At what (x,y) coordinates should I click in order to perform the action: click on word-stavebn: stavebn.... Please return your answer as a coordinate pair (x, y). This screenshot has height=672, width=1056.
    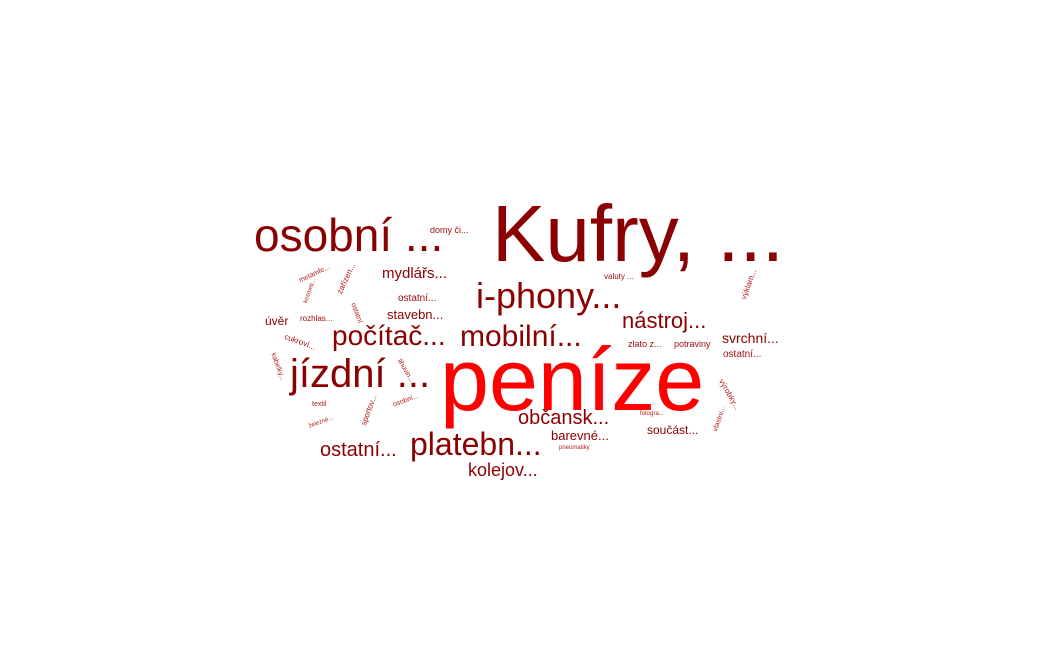
    Looking at the image, I should click on (415, 314).